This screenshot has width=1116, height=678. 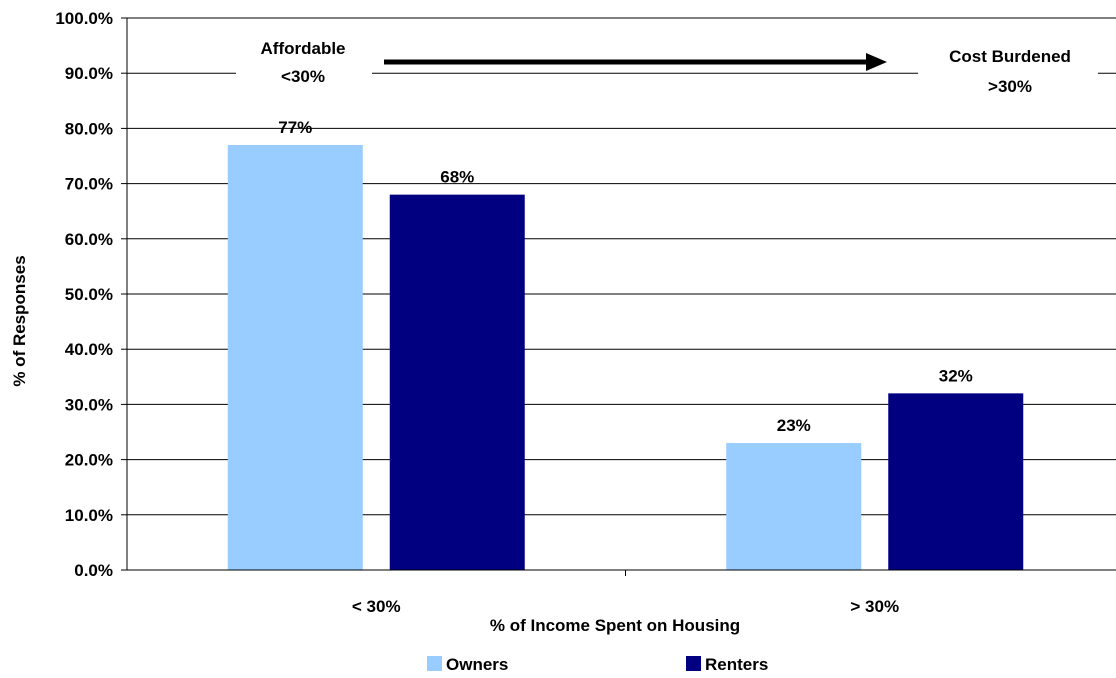 I want to click on annotation-cost-burdened-line1: Cost Burdened, so click(x=1010, y=56).